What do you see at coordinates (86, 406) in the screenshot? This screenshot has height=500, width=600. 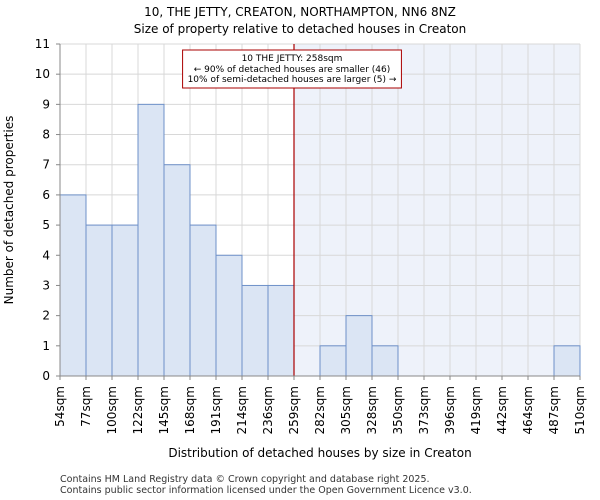 I see `x-tick-label-77sqm: 77sqm` at bounding box center [86, 406].